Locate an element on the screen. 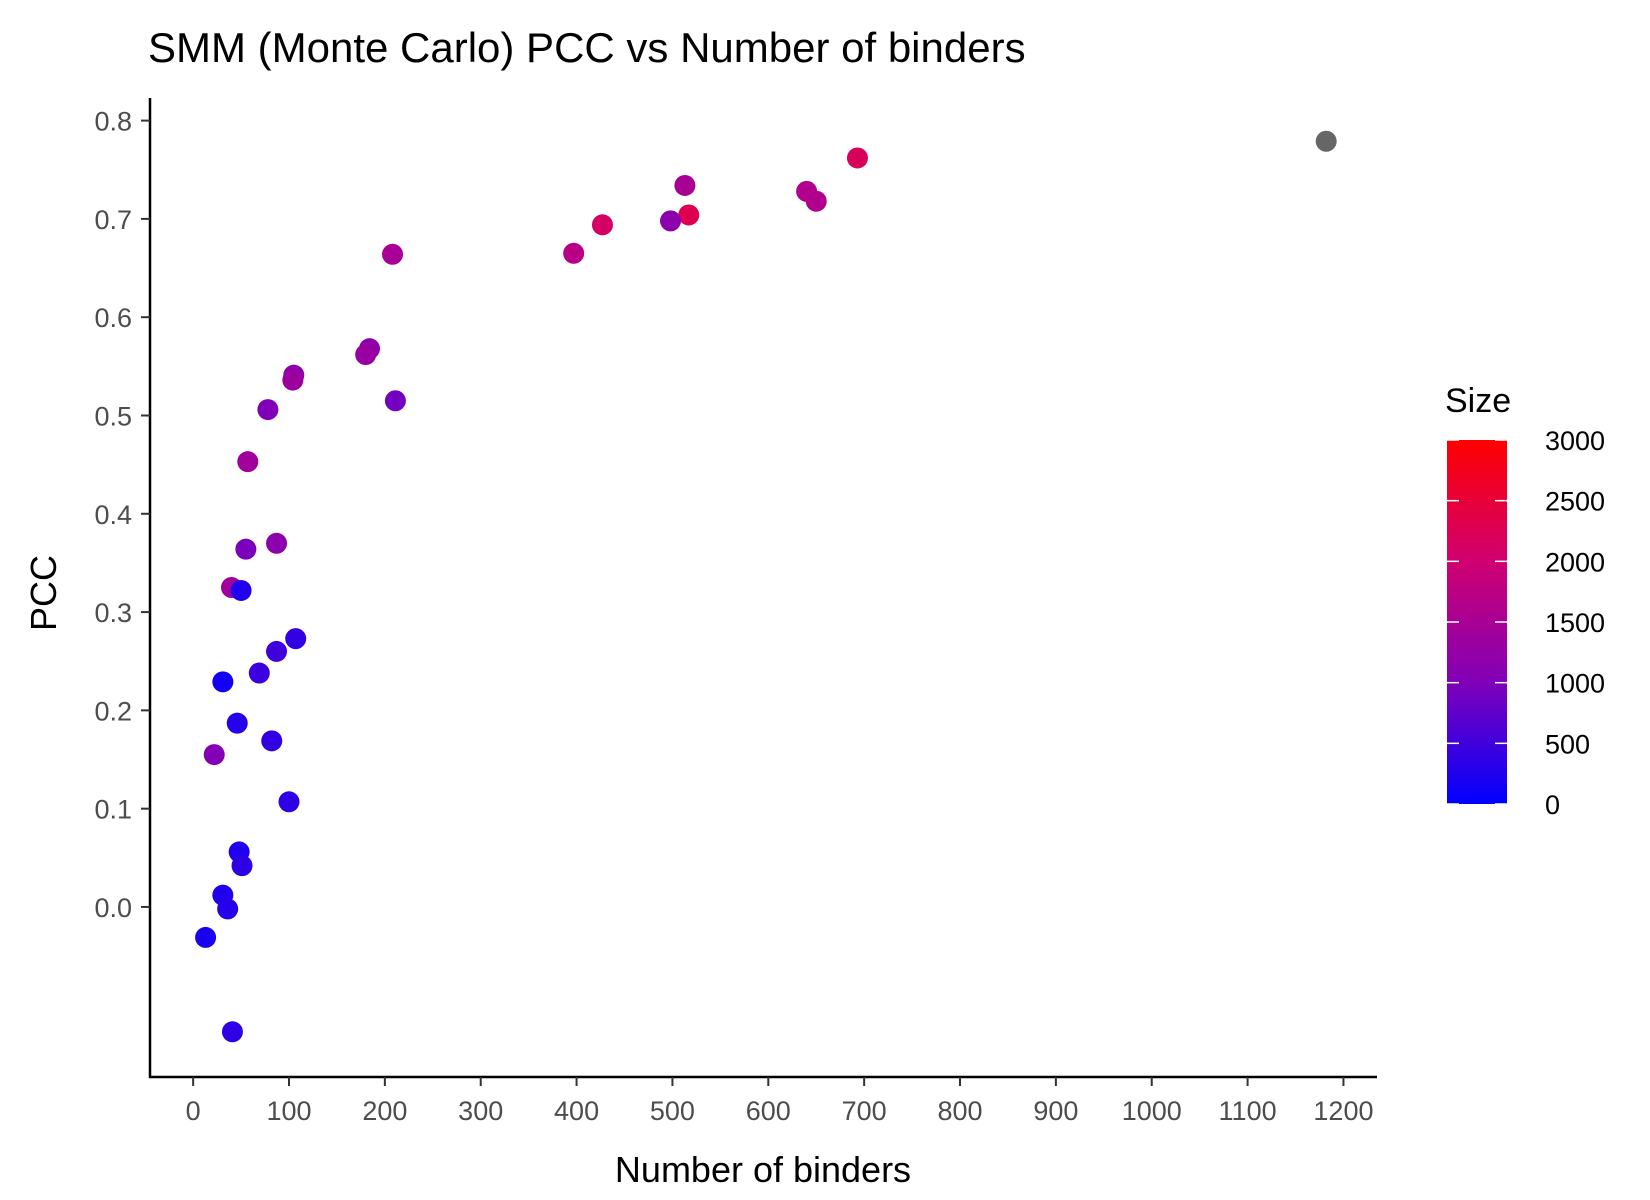 The height and width of the screenshot is (1200, 1650). x-tick-label: 100 is located at coordinates (288, 1111).